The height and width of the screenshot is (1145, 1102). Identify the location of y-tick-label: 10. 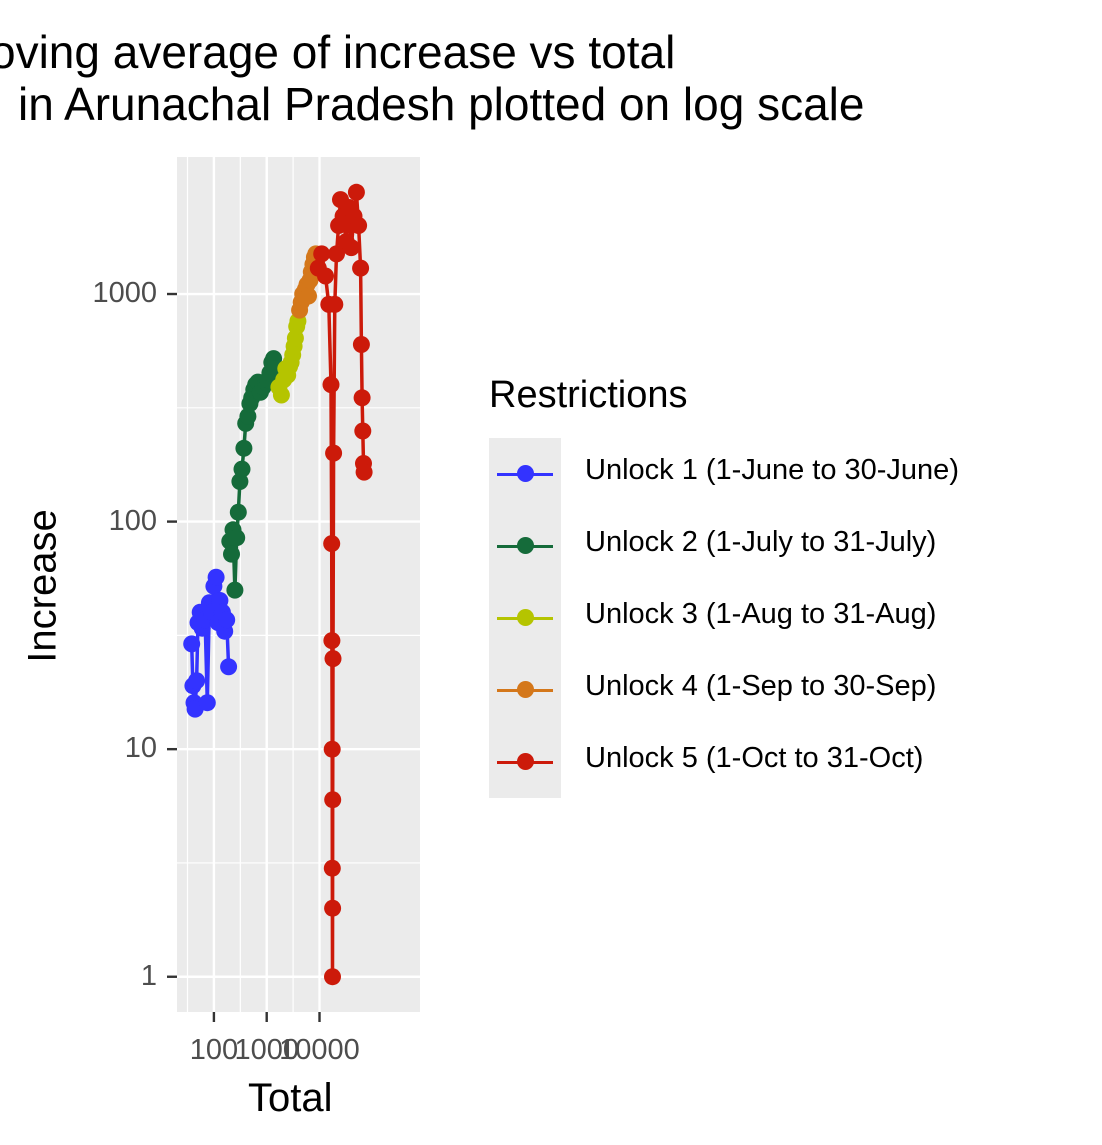
(140, 748).